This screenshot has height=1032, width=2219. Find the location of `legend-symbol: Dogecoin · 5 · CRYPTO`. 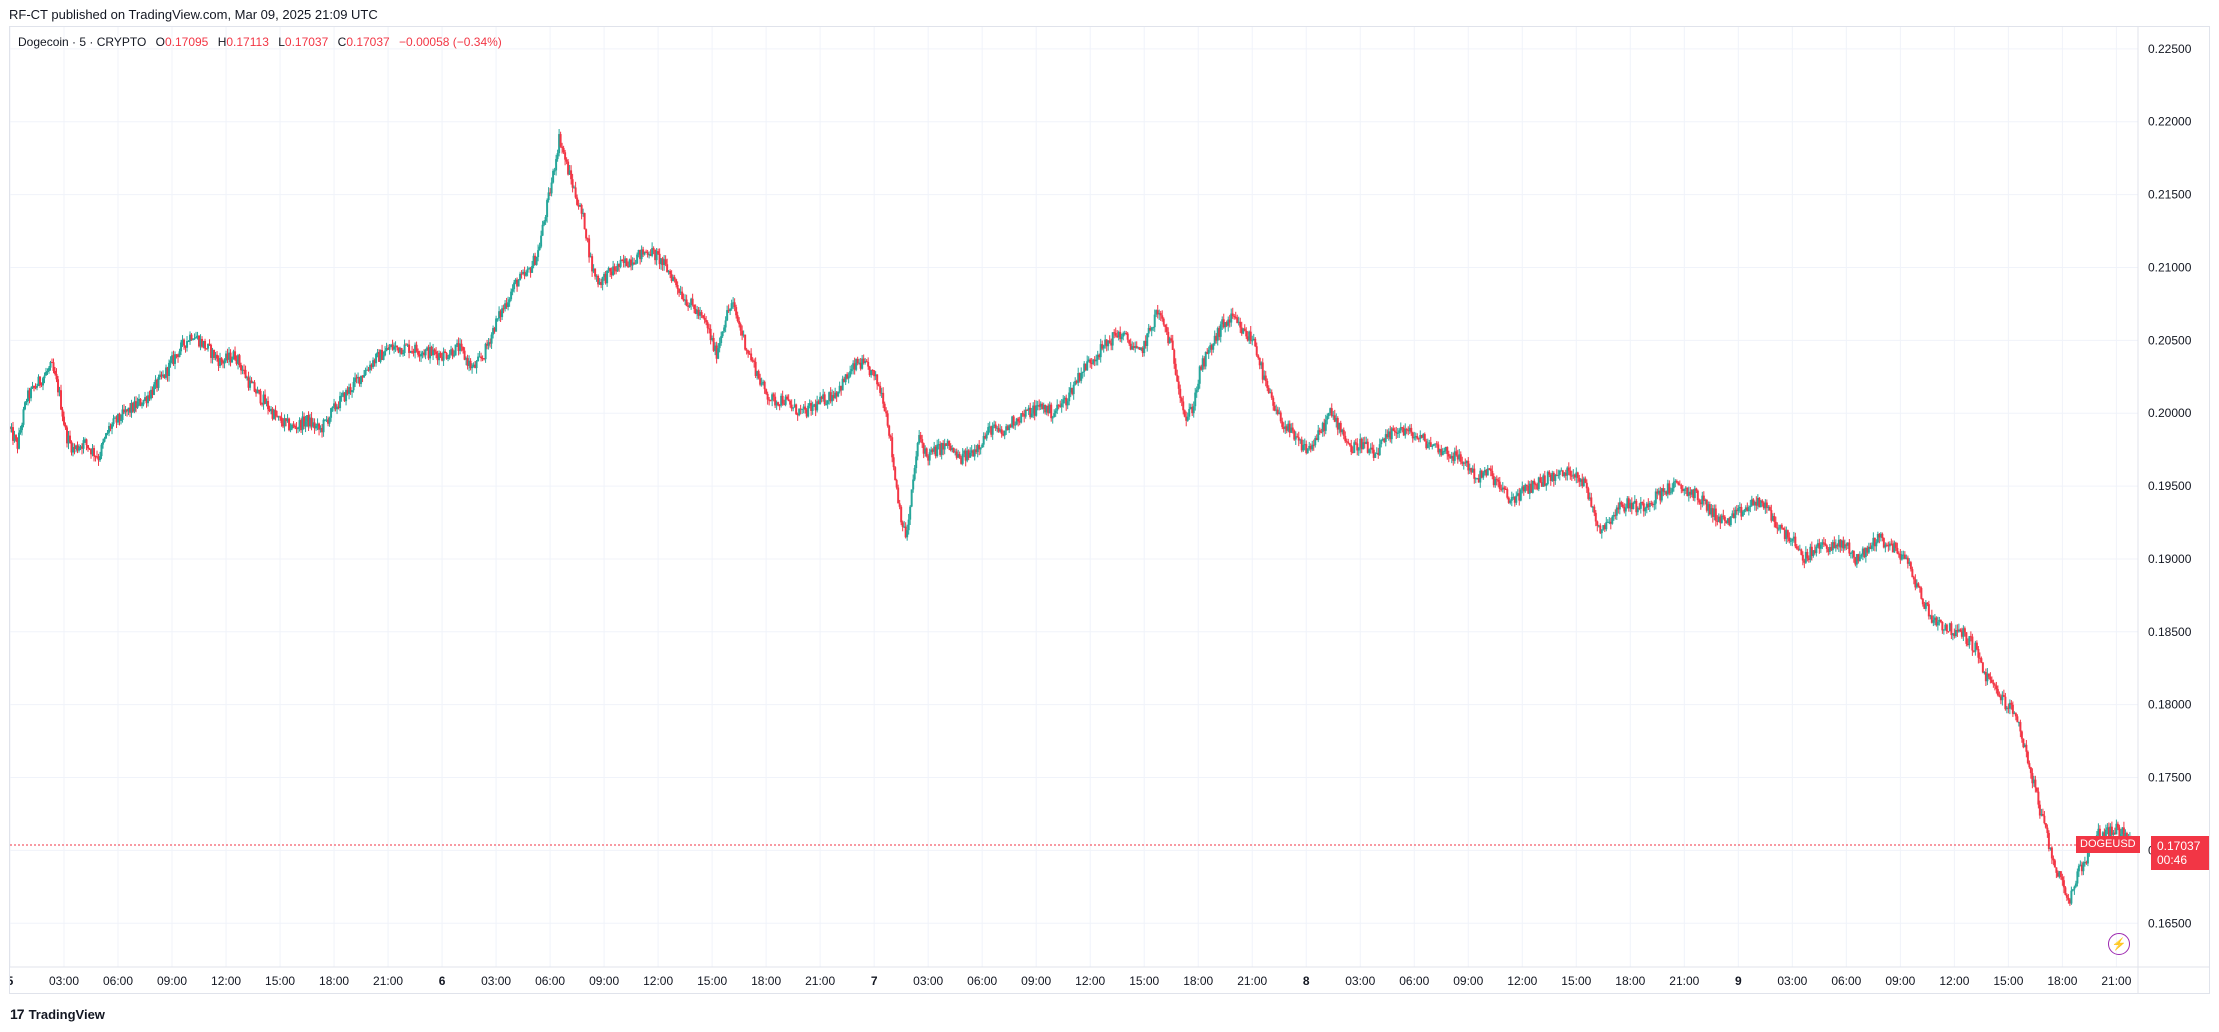

legend-symbol: Dogecoin · 5 · CRYPTO is located at coordinates (82, 42).